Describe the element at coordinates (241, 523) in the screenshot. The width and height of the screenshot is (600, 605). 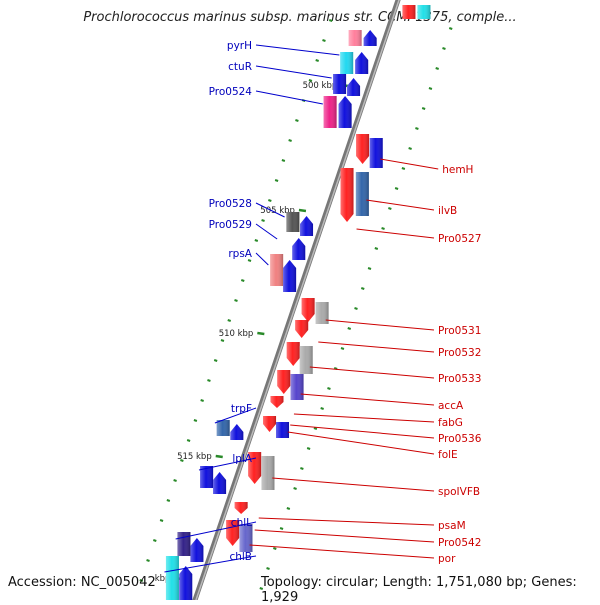
I see `gene-label-left: chlL` at that location.